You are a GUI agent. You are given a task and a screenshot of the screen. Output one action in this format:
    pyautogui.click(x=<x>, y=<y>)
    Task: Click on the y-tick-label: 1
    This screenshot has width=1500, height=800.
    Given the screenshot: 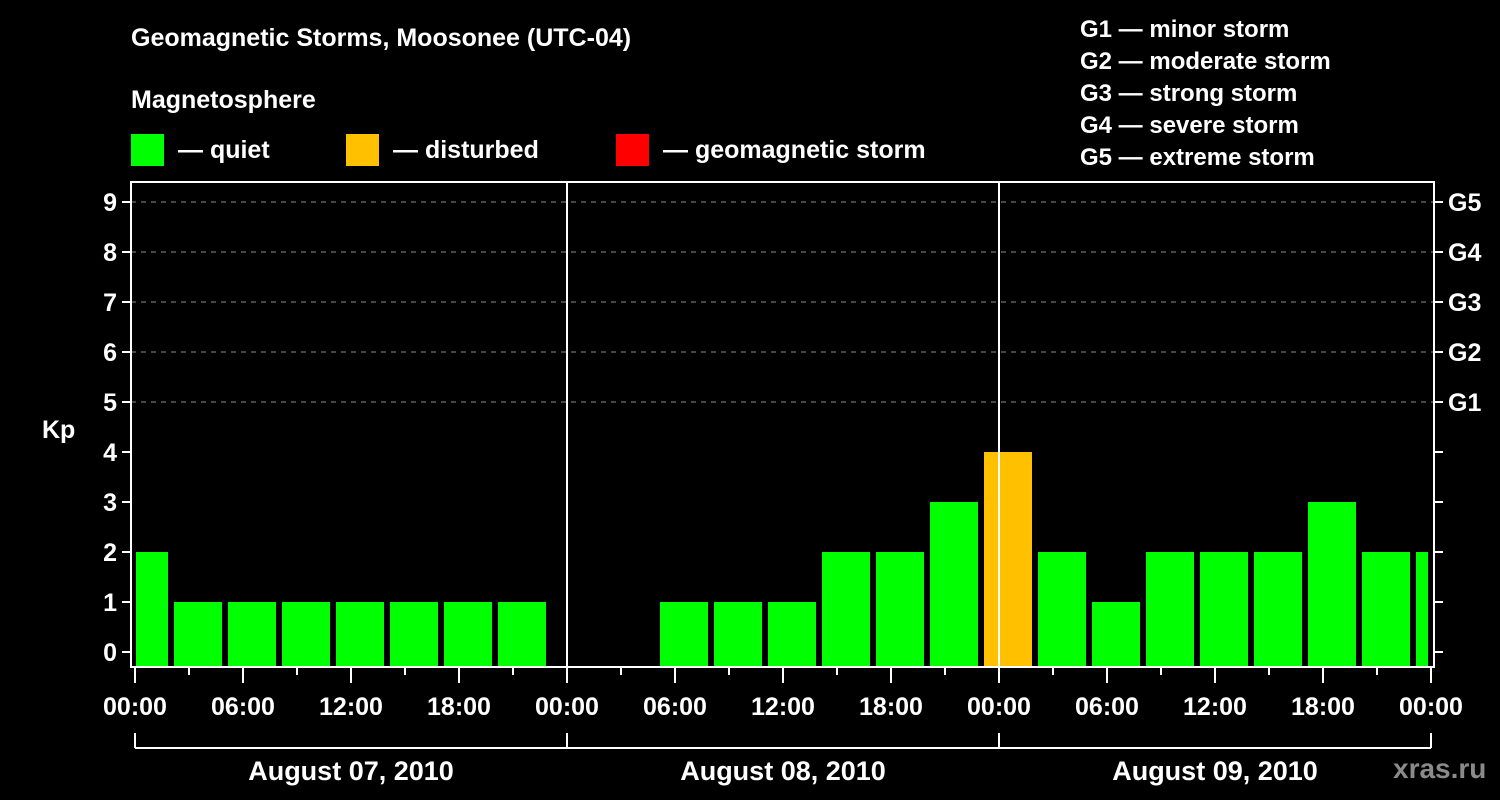 What is the action you would take?
    pyautogui.click(x=110, y=603)
    